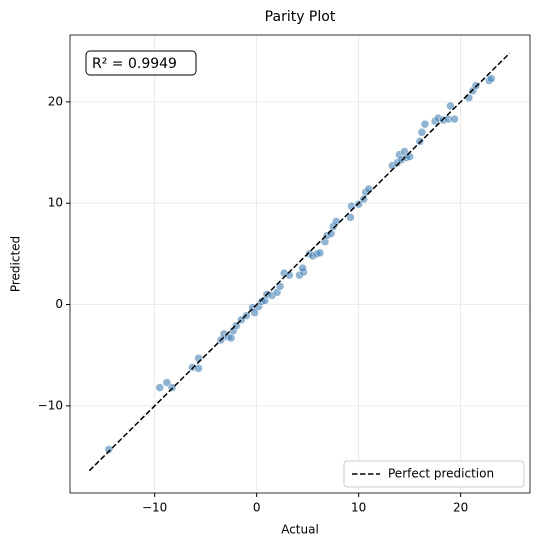 This screenshot has width=540, height=547. I want to click on y-tick-label: −10, so click(50, 405).